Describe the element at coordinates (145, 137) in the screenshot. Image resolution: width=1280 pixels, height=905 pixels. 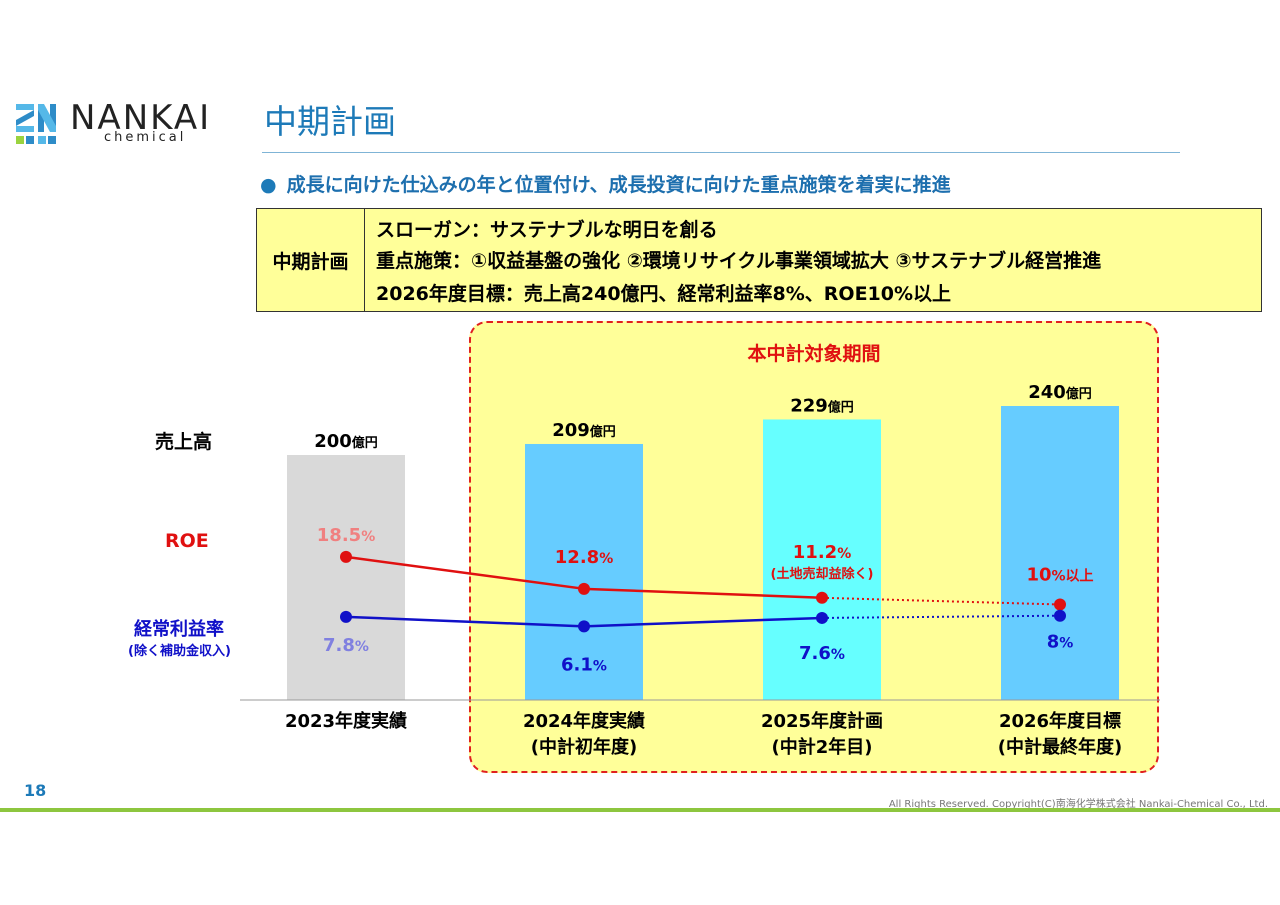
I see `logo-subtext: chemical` at that location.